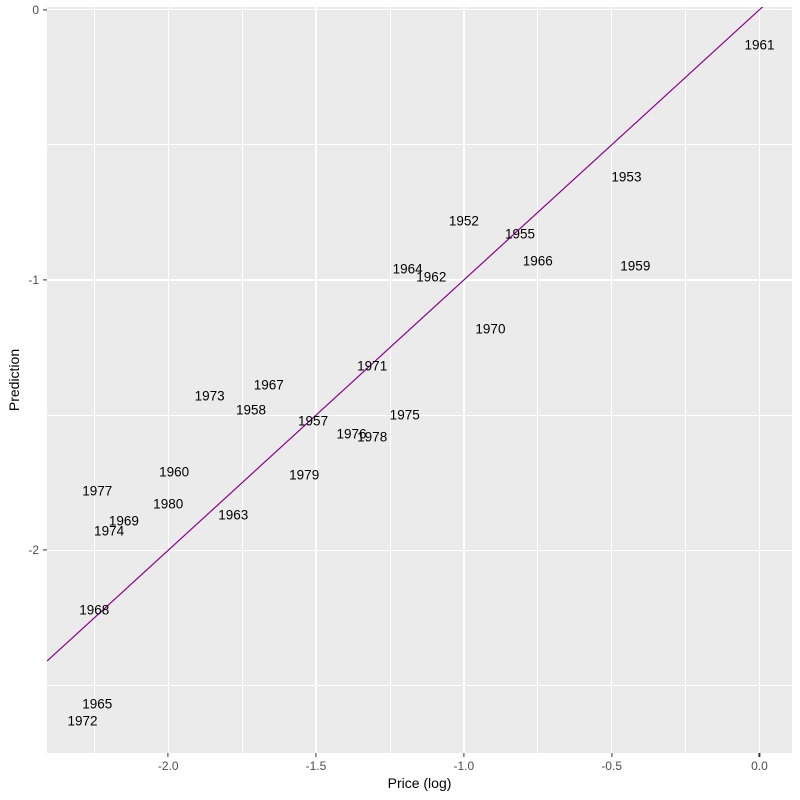  Describe the element at coordinates (35, 9) in the screenshot. I see `y-tick-label: 0` at that location.